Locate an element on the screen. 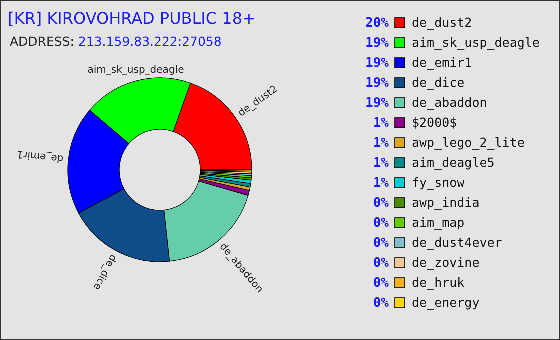  legend-label: de_hruk is located at coordinates (439, 282).